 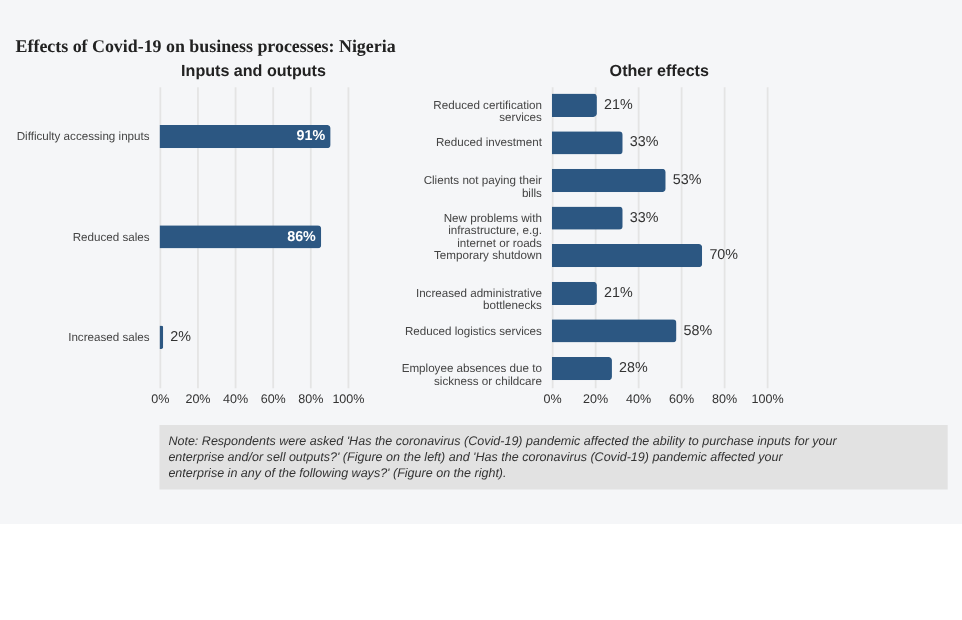 What do you see at coordinates (254, 70) in the screenshot?
I see `chart-subtitle: Inputs and outputs` at bounding box center [254, 70].